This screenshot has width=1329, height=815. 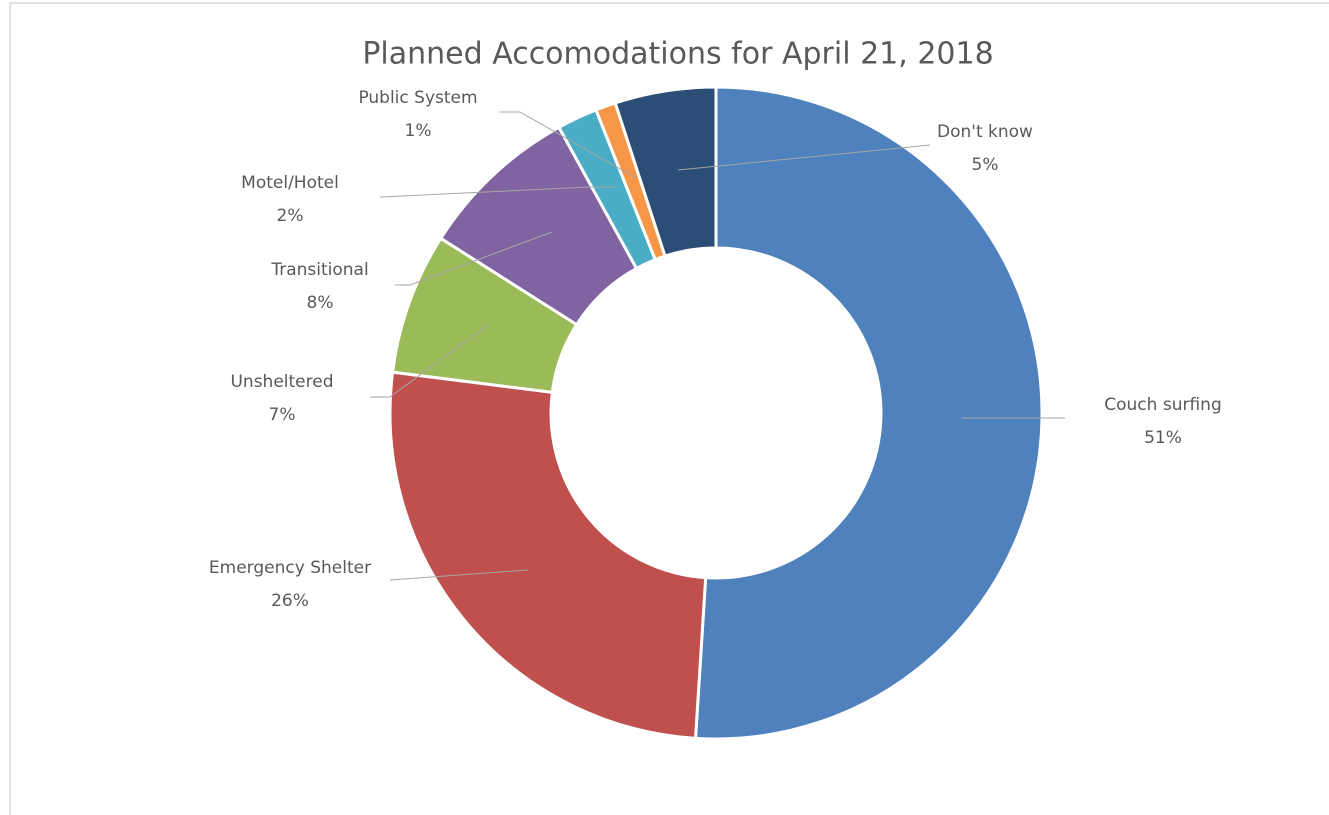 I want to click on data-label-name: Emergency Shelter, so click(x=290, y=568).